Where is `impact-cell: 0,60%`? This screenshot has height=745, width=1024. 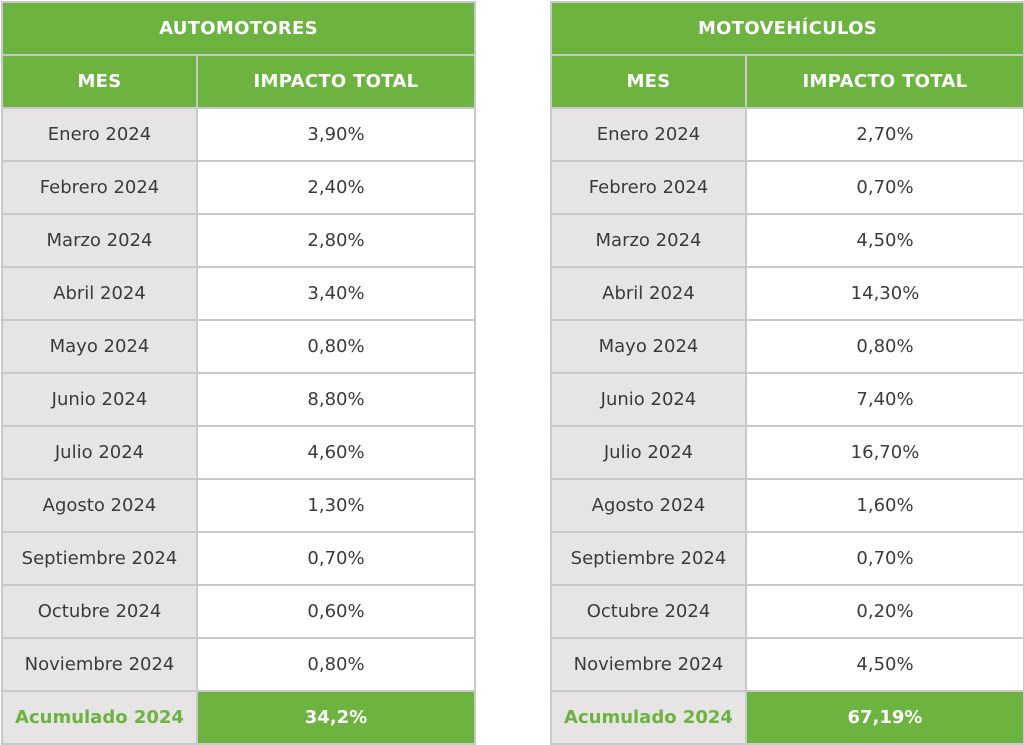 impact-cell: 0,60% is located at coordinates (336, 611).